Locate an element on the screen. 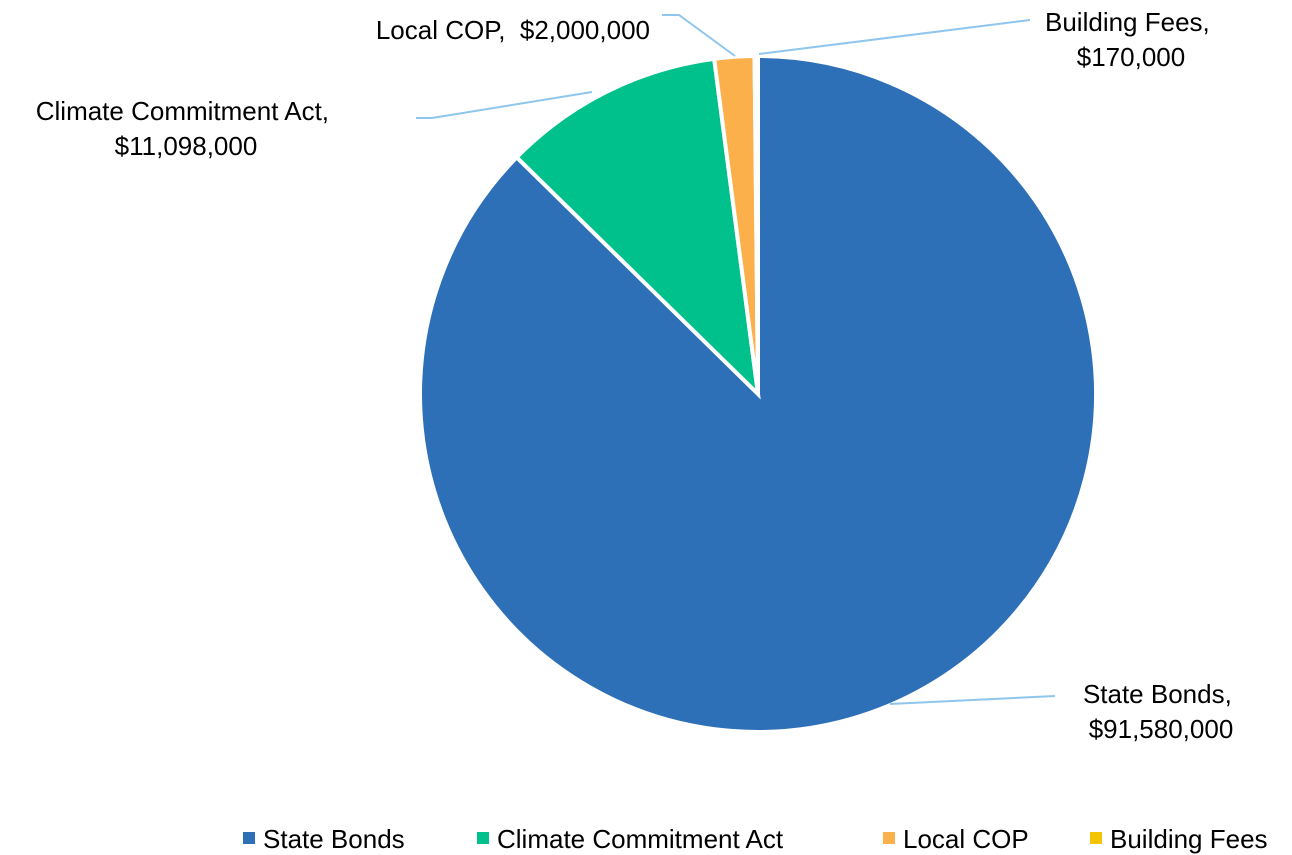 The image size is (1292, 855). legend-swatch-state-bonds is located at coordinates (249, 838).